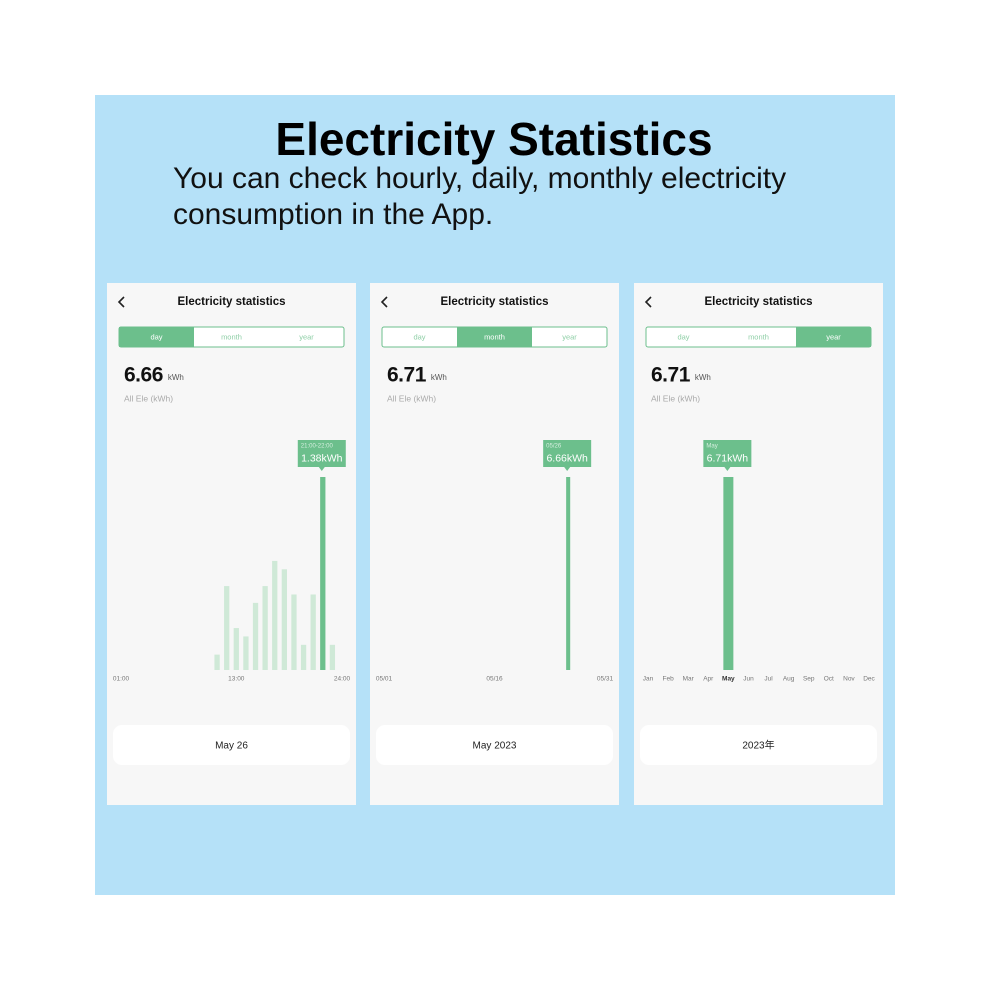 This screenshot has width=990, height=990. What do you see at coordinates (384, 679) in the screenshot?
I see `x-tick-label: 05/01` at bounding box center [384, 679].